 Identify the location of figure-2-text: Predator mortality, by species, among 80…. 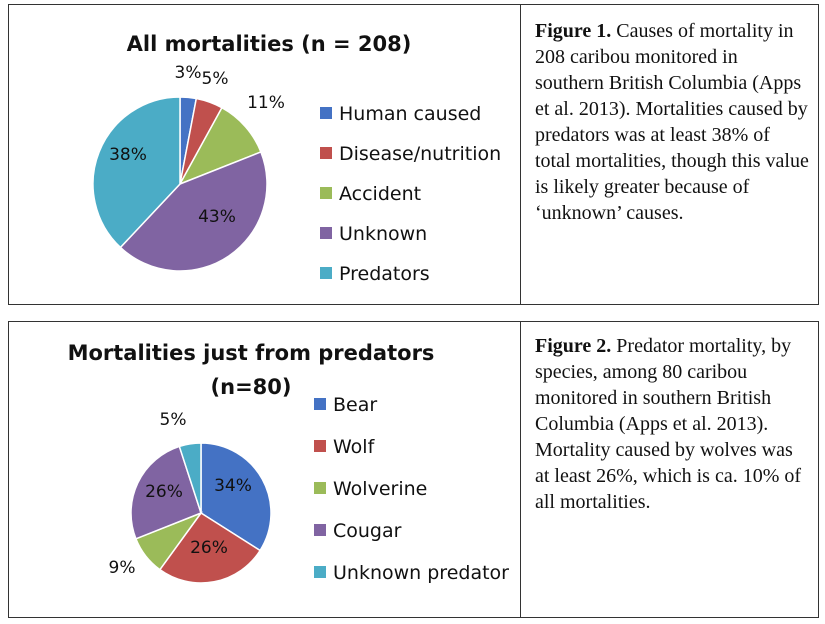
(668, 424).